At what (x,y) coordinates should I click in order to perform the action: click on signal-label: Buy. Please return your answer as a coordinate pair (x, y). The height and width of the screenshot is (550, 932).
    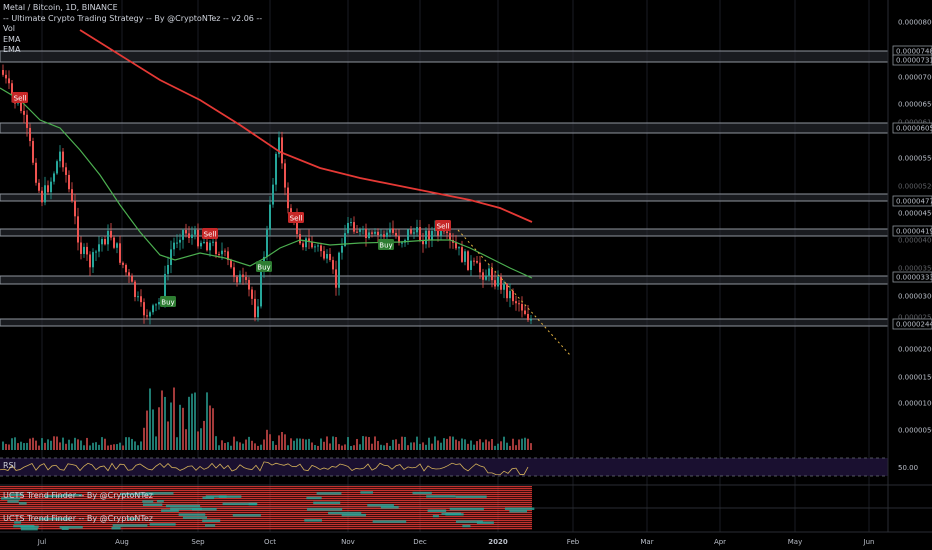
    Looking at the image, I should click on (263, 268).